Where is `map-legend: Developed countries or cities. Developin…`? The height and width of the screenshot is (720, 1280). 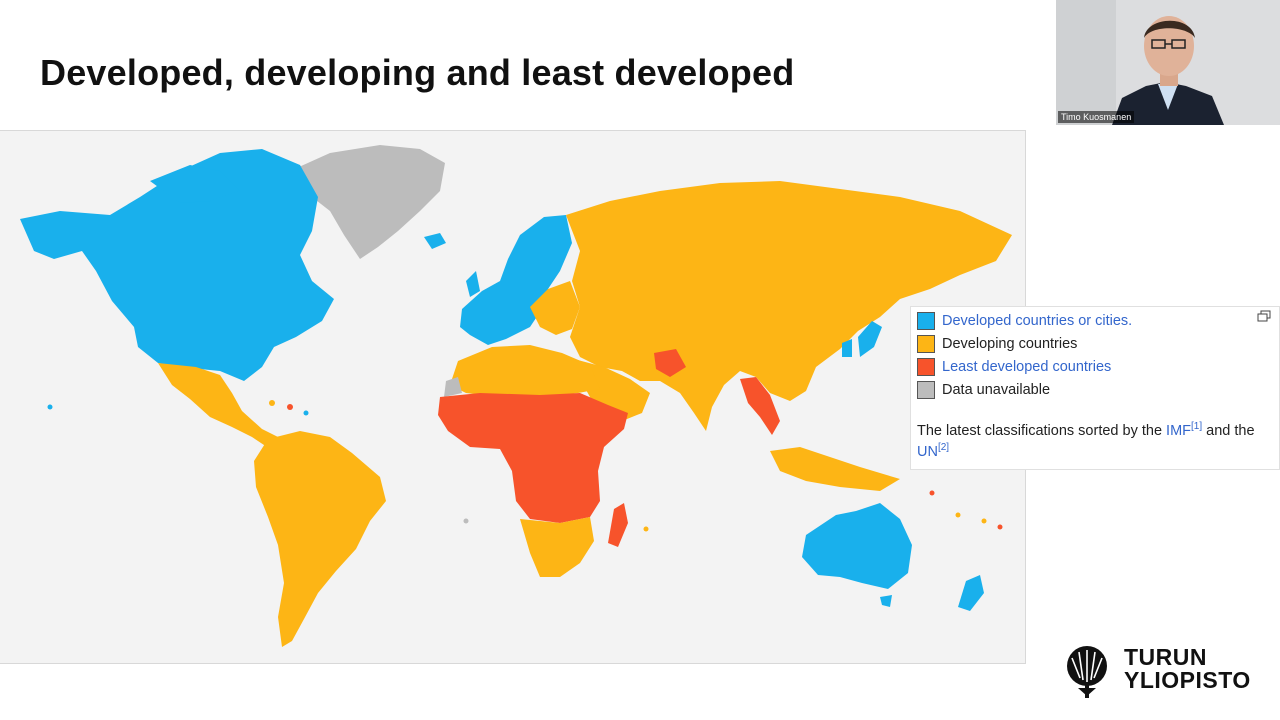 map-legend: Developed countries or cities. Developin… is located at coordinates (1095, 388).